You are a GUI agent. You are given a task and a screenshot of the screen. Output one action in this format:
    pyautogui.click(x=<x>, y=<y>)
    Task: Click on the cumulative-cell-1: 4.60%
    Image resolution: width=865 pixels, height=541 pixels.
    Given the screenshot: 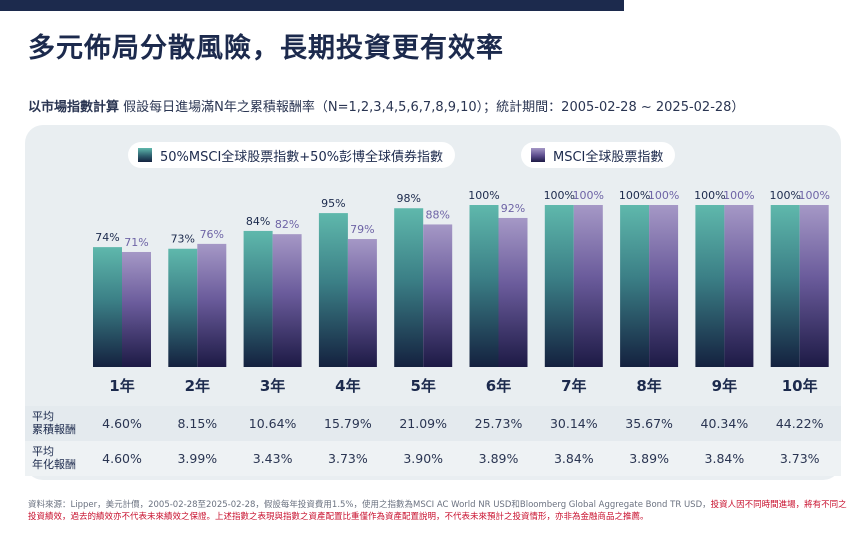 What is the action you would take?
    pyautogui.click(x=122, y=423)
    